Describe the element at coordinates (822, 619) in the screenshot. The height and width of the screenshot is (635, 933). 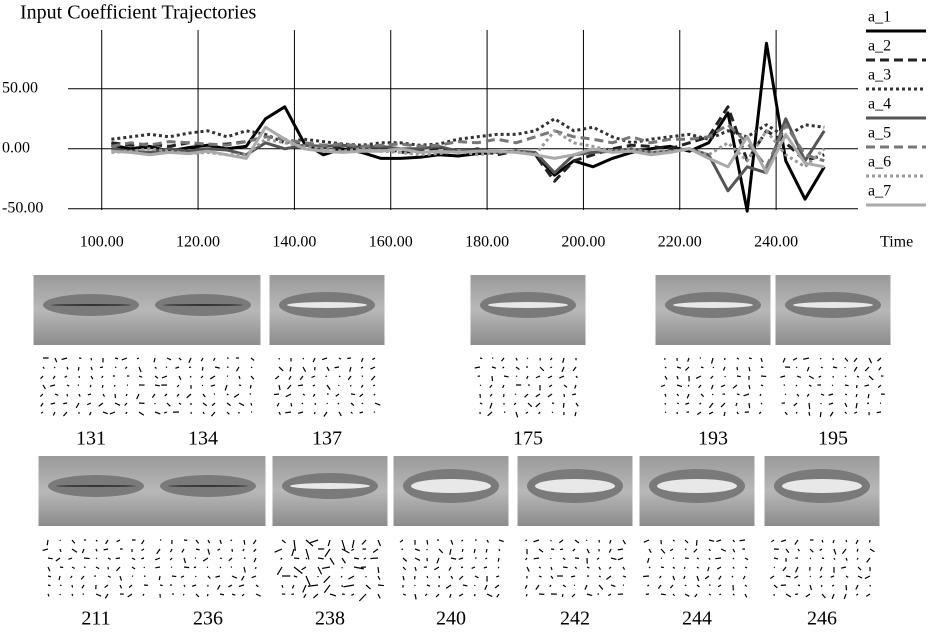
I see `frame-label: 246` at that location.